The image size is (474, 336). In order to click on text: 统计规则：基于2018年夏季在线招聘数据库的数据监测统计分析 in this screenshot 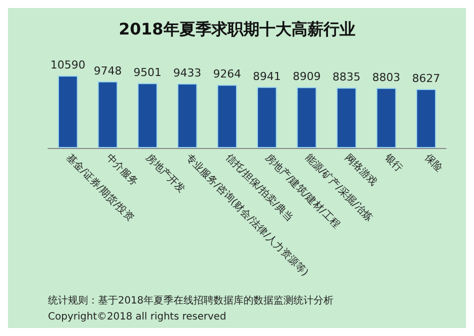, I will do `click(191, 300)`.